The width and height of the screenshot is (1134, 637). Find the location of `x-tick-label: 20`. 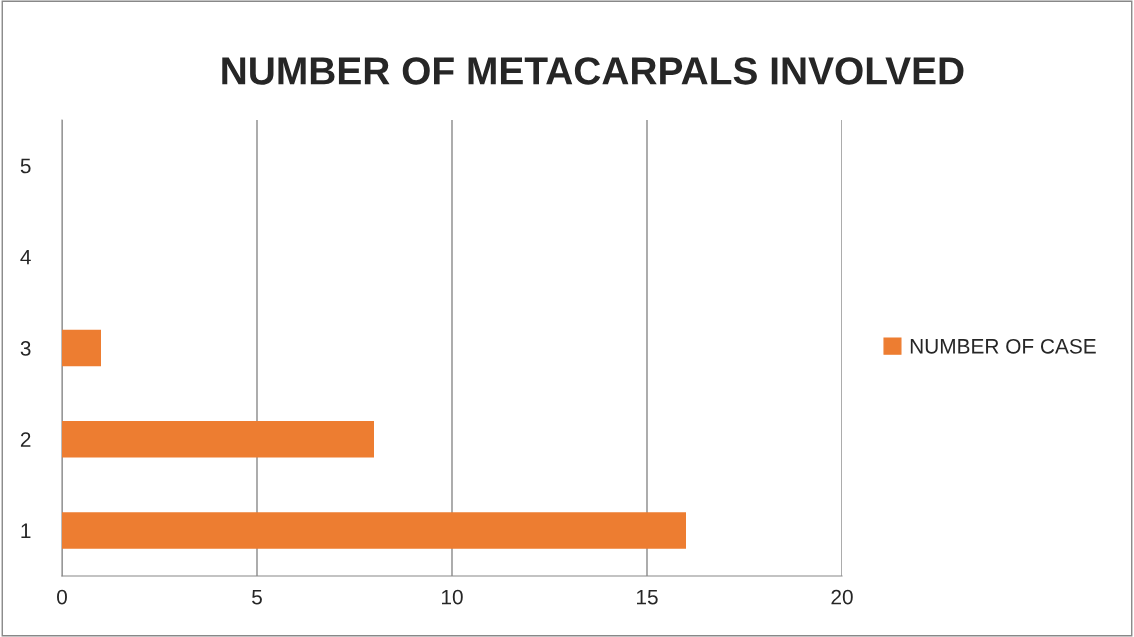

x-tick-label: 20 is located at coordinates (842, 597).